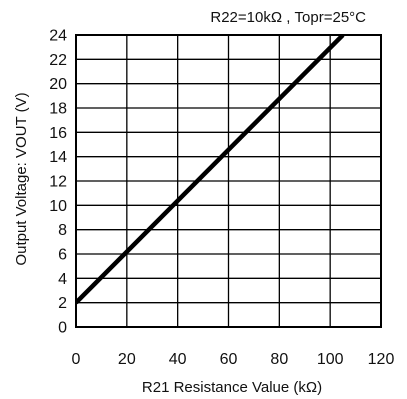  I want to click on x-tick-label-60: 60, so click(229, 359).